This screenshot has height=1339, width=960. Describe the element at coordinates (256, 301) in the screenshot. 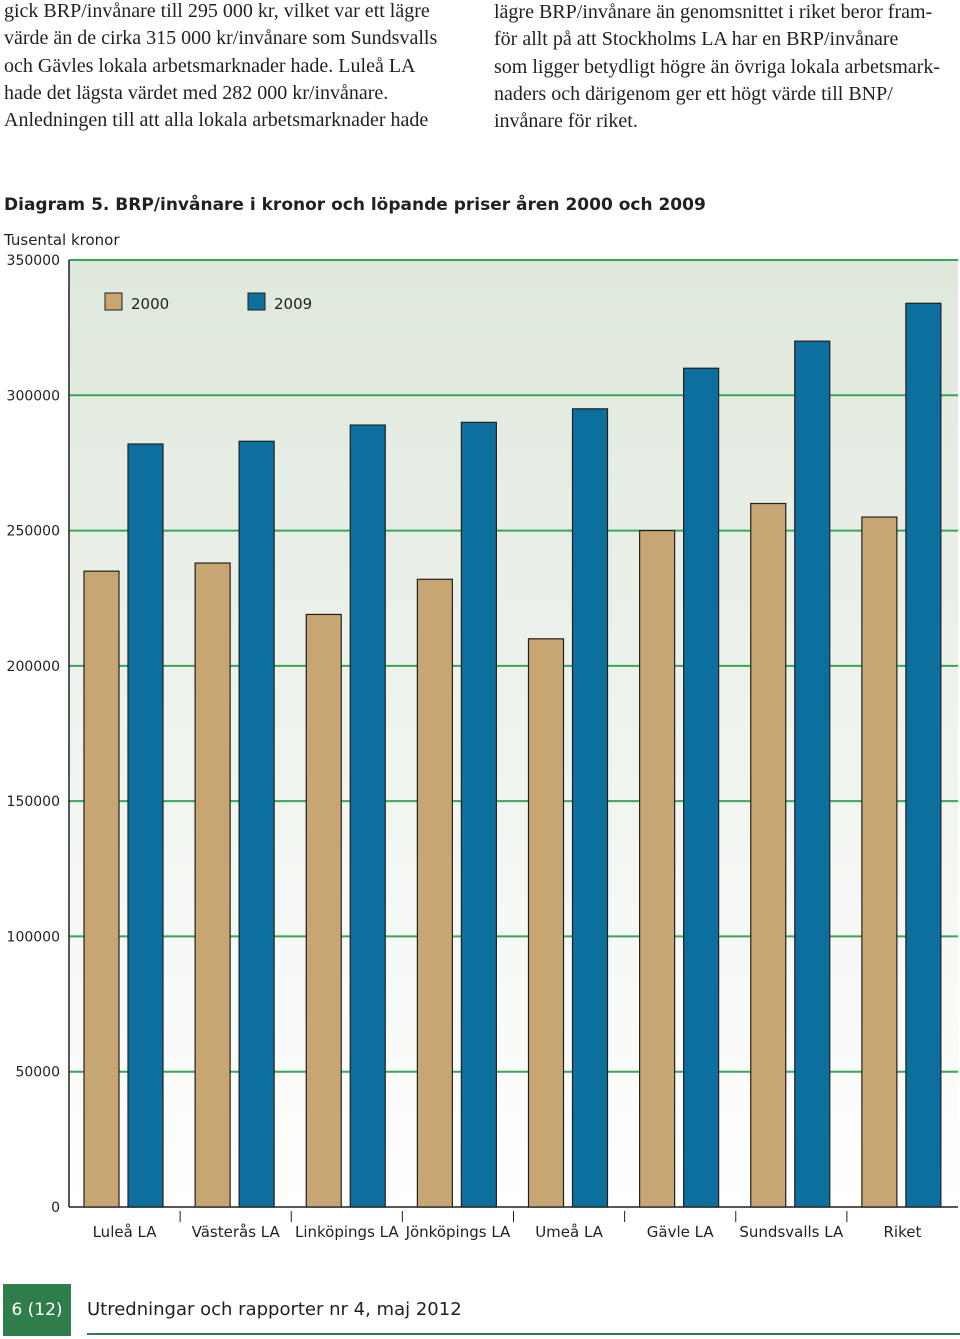

I see `legend-swatch-2009` at that location.